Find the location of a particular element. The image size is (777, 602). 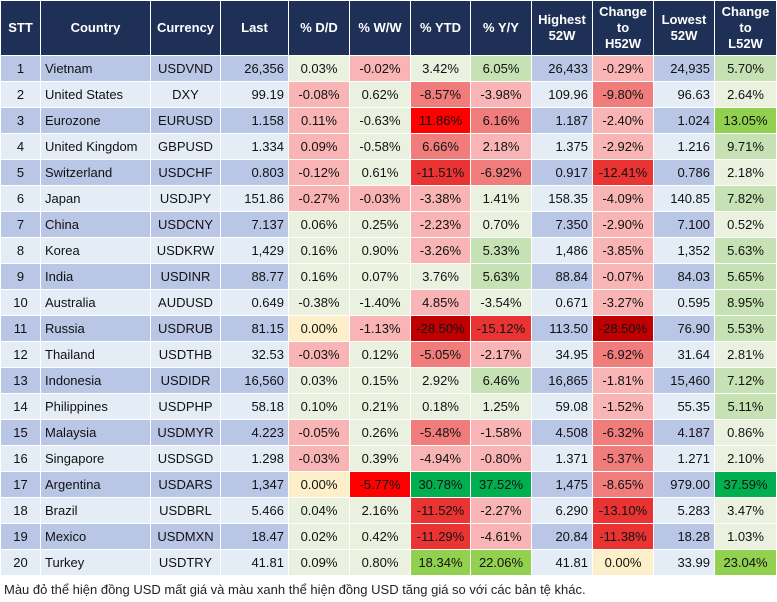

cell-currency: DXY is located at coordinates (185, 94).